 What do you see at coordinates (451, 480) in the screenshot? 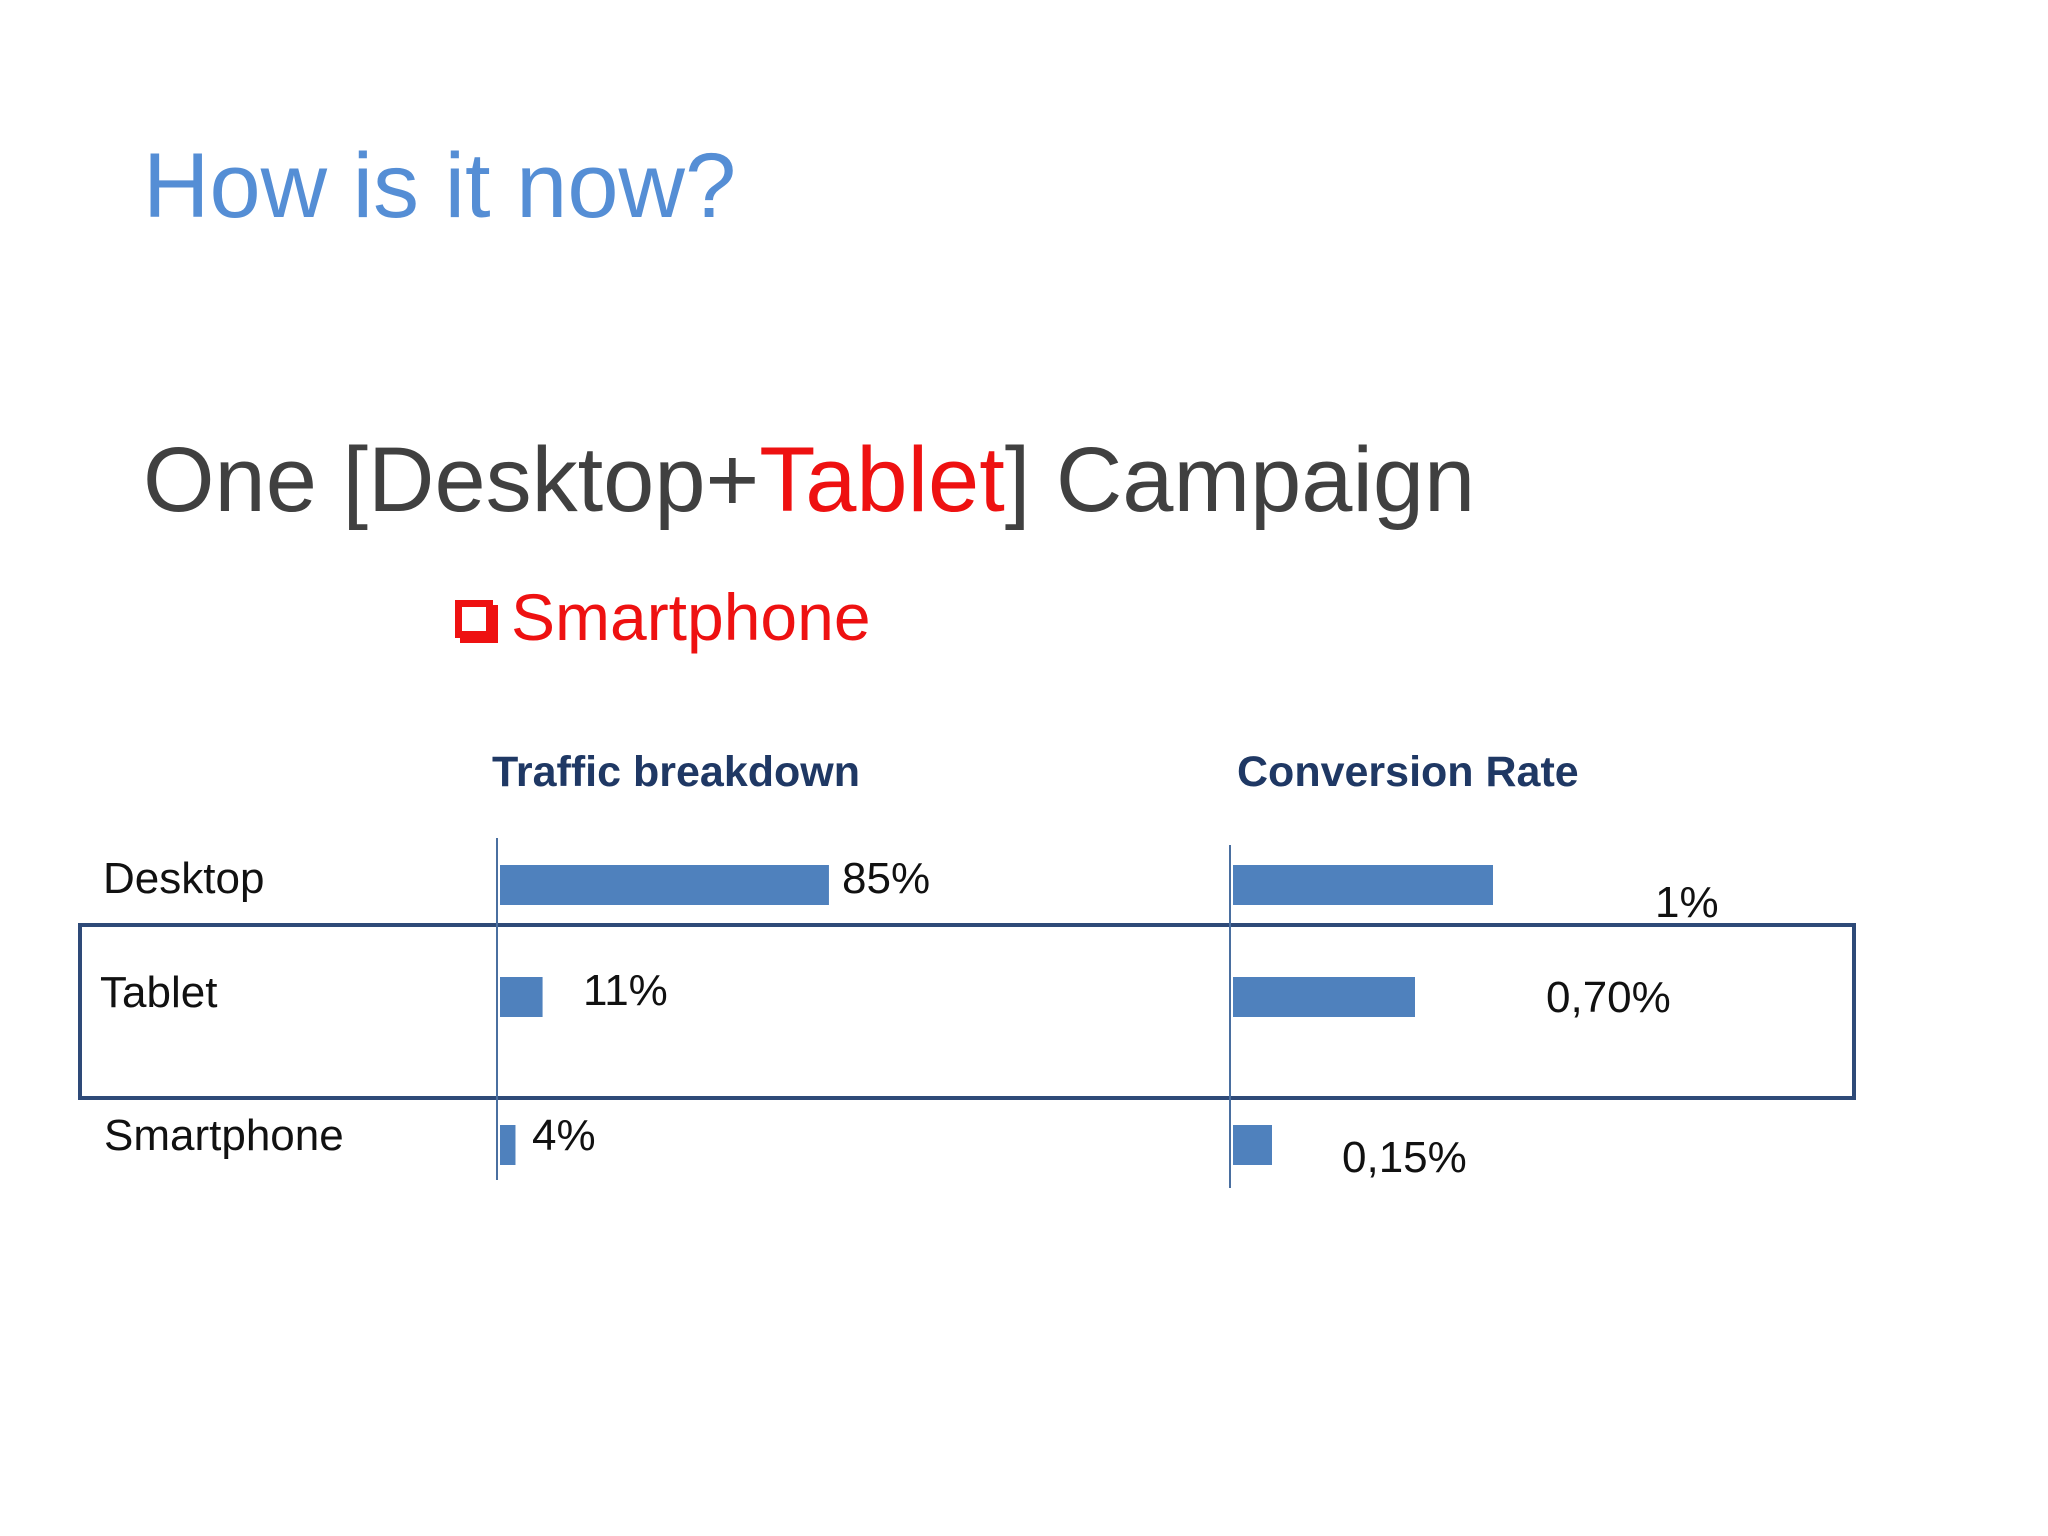
I see `subtitle-prefix: One [Desktop+` at bounding box center [451, 480].